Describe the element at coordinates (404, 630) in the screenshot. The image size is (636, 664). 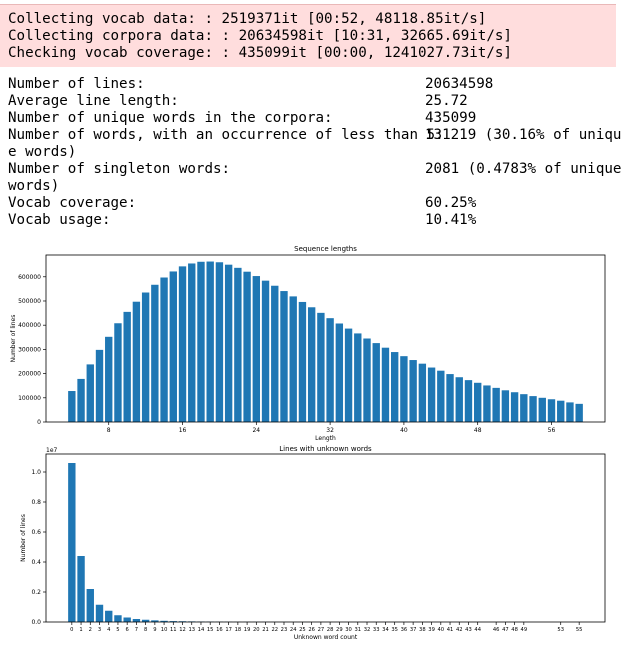
I see `x-tick-label: 36` at that location.